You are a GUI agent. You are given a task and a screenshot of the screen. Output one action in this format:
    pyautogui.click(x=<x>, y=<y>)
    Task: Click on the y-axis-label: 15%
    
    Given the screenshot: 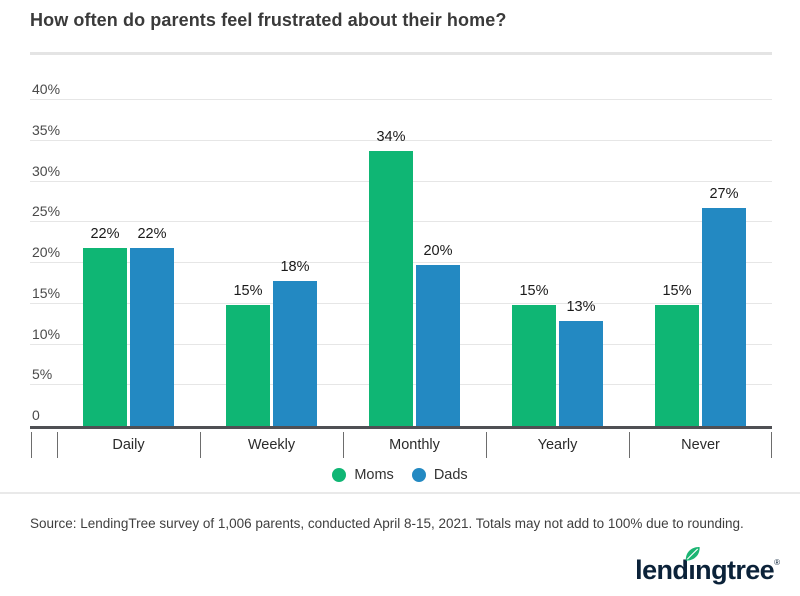 What is the action you would take?
    pyautogui.click(x=46, y=292)
    